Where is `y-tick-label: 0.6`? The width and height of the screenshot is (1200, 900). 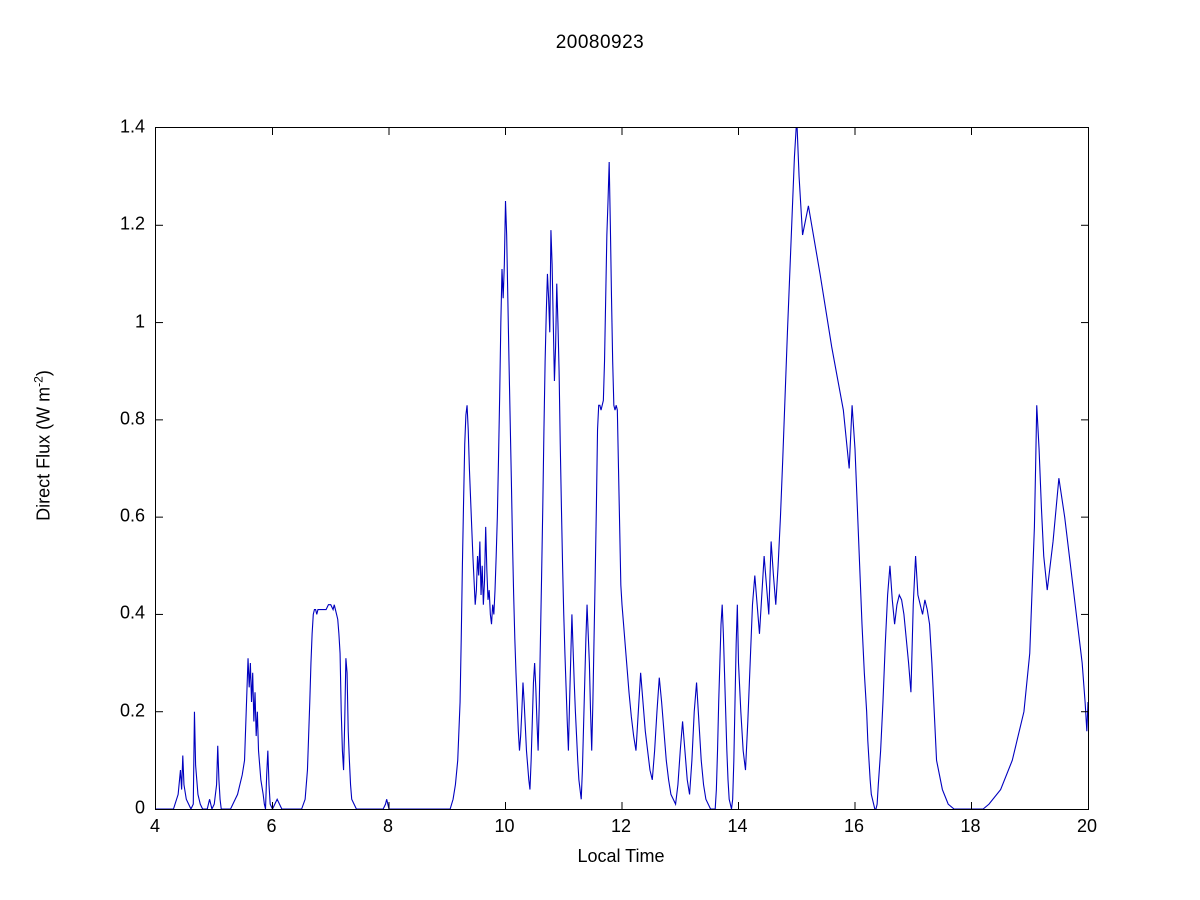 y-tick-label: 0.6 is located at coordinates (132, 515).